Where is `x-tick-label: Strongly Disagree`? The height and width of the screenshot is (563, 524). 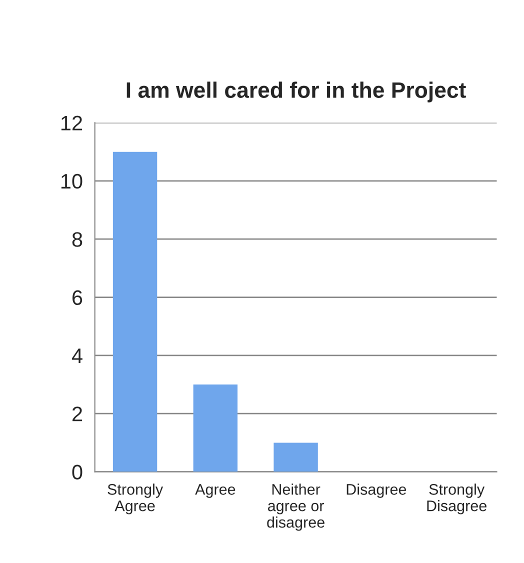 x-tick-label: Strongly Disagree is located at coordinates (456, 499).